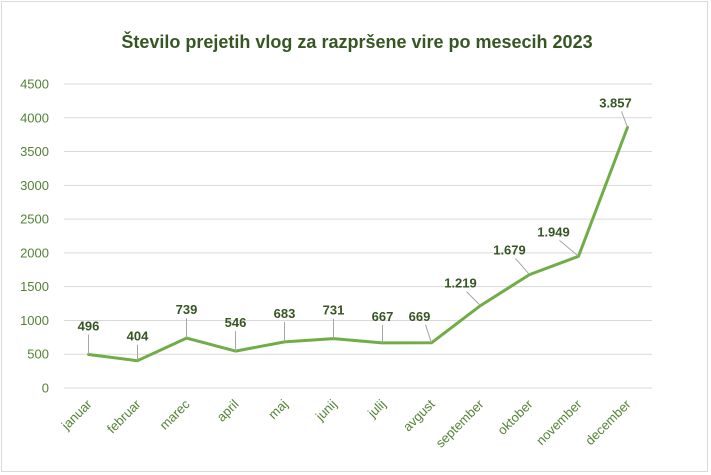  I want to click on x-tick-label: september, so click(460, 423).